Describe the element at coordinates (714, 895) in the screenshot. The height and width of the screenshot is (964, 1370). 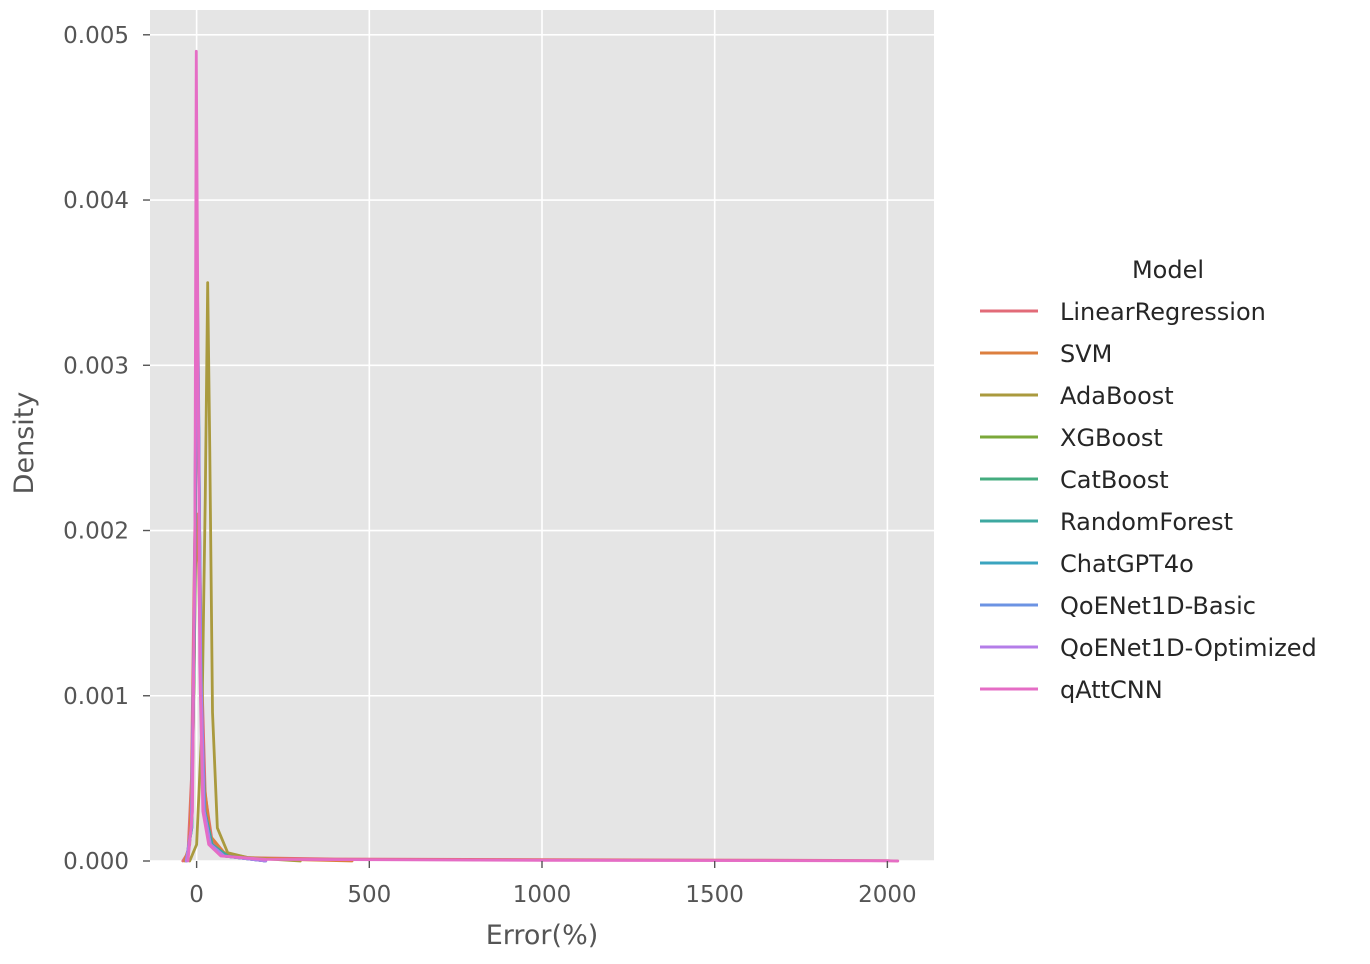
I see `x-tick-label: 1500` at that location.